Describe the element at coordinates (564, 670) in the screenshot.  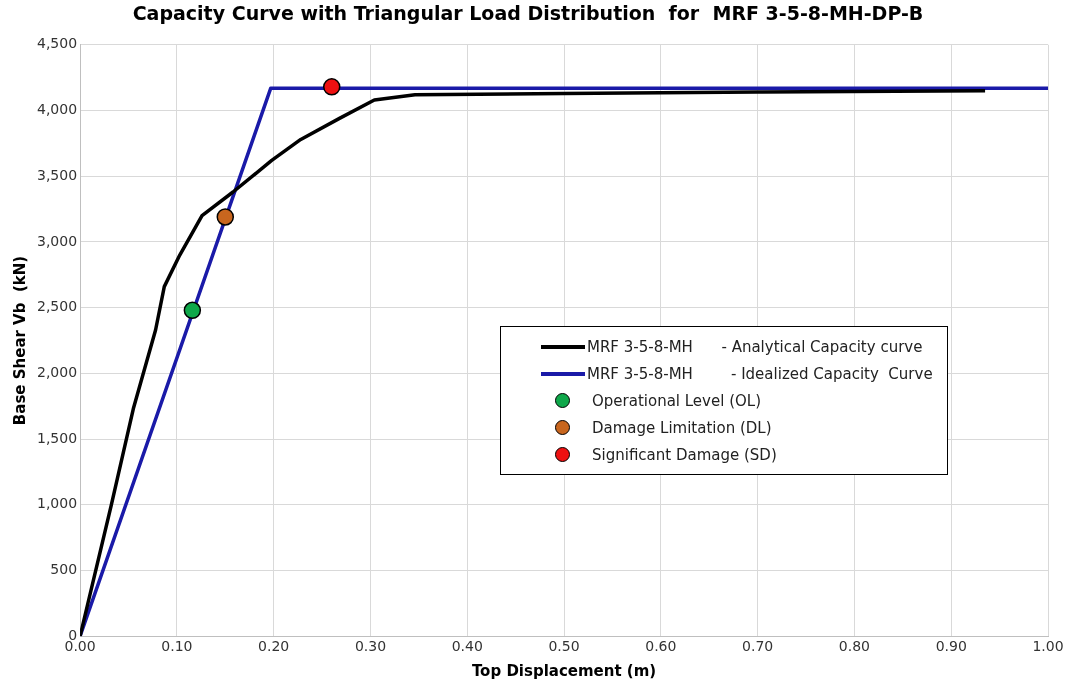
I see `x-axis-title: Top Displacement (m)` at that location.